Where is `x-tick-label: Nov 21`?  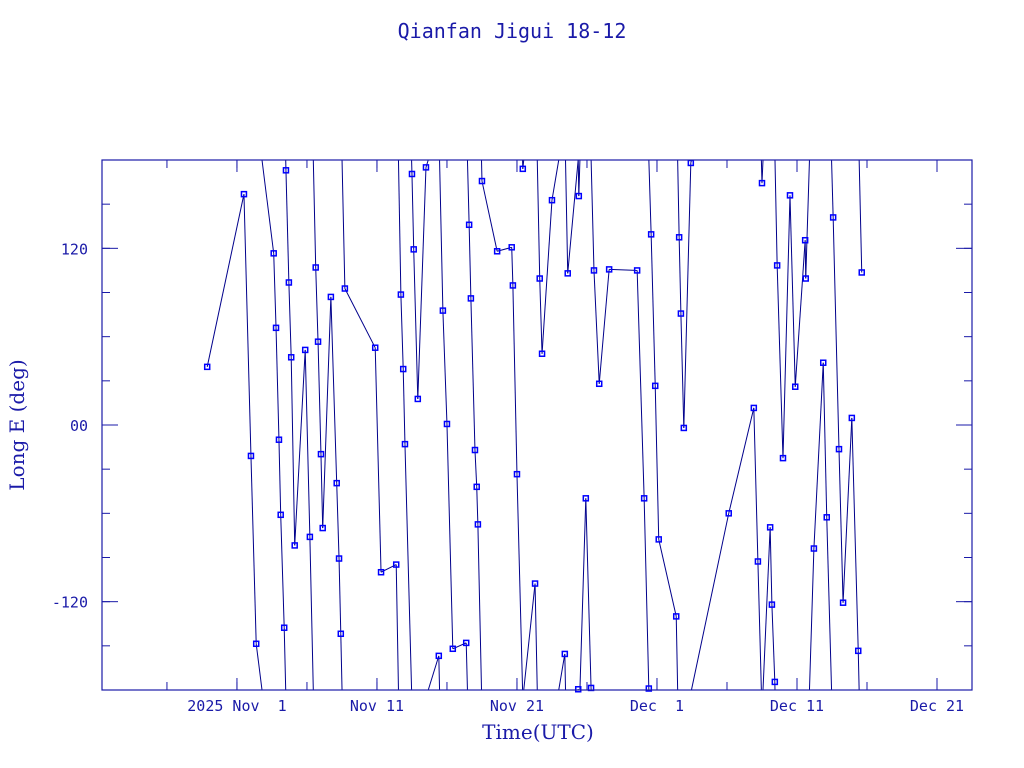
x-tick-label: Nov 21 is located at coordinates (517, 706).